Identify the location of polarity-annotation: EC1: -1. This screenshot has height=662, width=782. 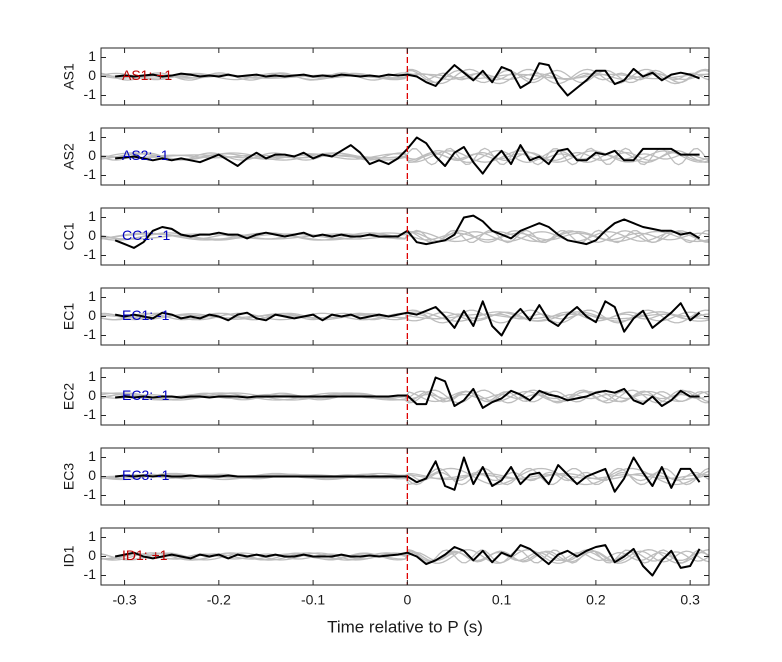
(146, 315).